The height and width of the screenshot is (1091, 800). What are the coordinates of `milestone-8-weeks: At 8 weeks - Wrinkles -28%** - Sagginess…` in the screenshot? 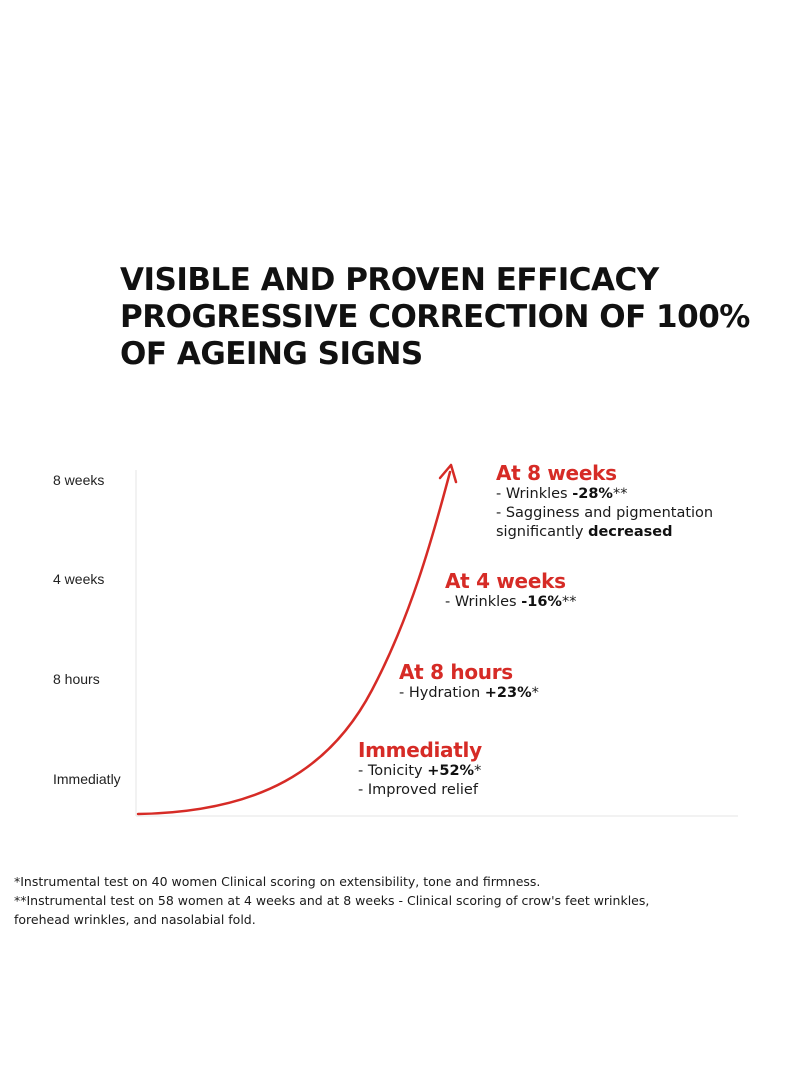 It's located at (604, 501).